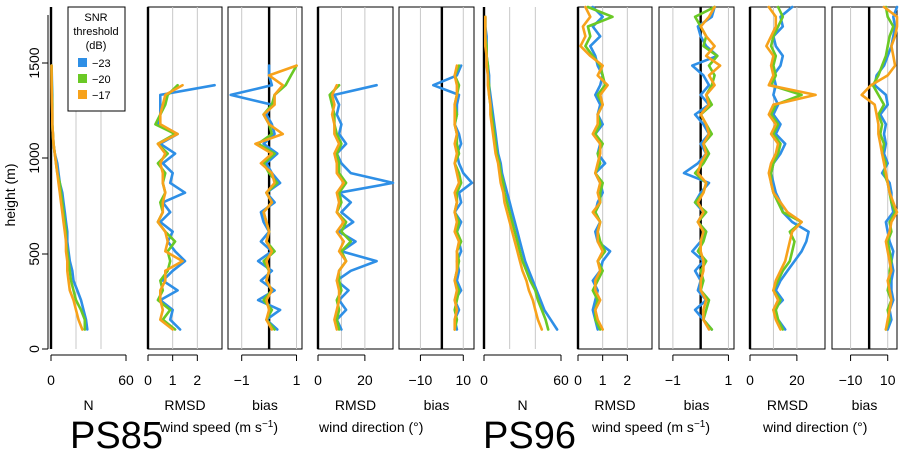  What do you see at coordinates (34, 254) in the screenshot?
I see `y-tick-label: 500` at bounding box center [34, 254].